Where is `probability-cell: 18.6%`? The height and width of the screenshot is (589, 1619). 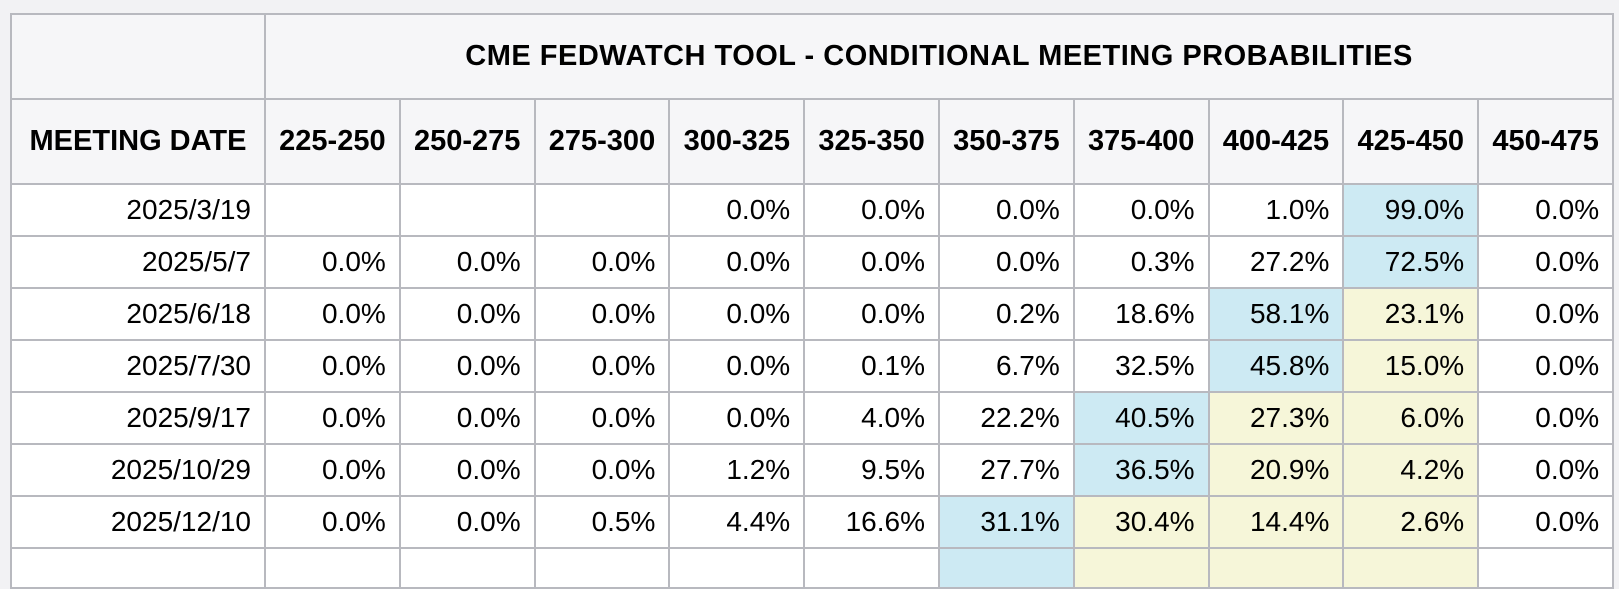 probability-cell: 18.6% is located at coordinates (1141, 314).